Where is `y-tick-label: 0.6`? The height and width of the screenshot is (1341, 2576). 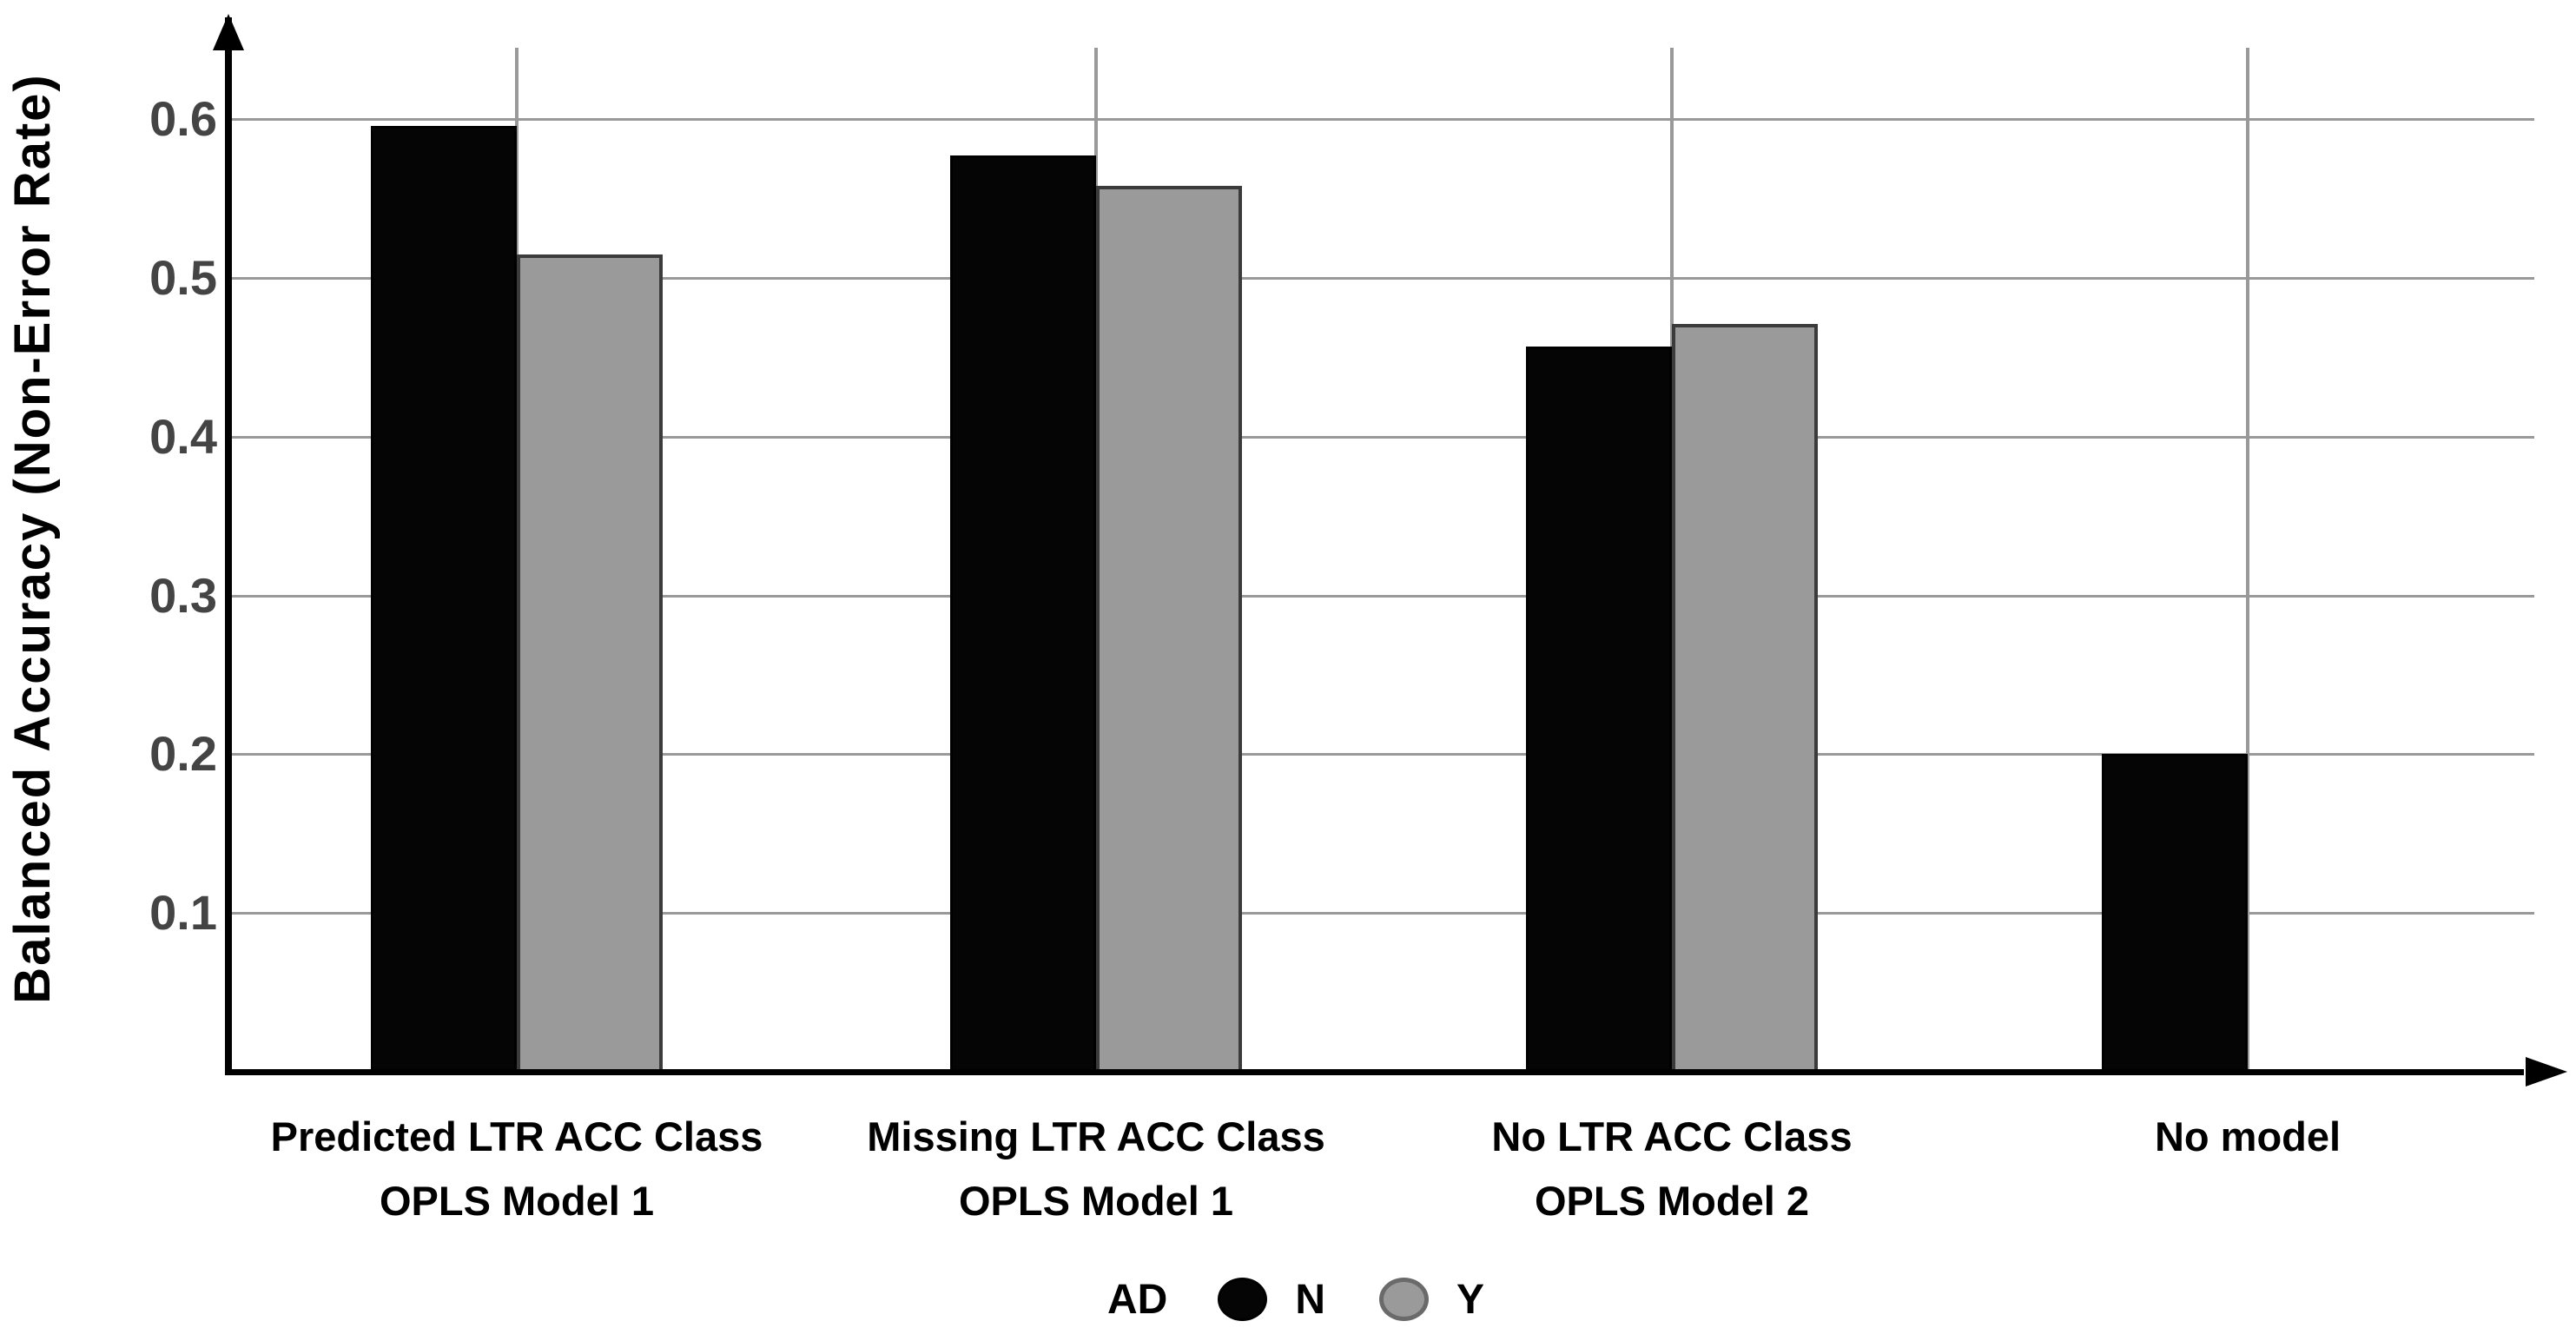
y-tick-label: 0.6 is located at coordinates (183, 118).